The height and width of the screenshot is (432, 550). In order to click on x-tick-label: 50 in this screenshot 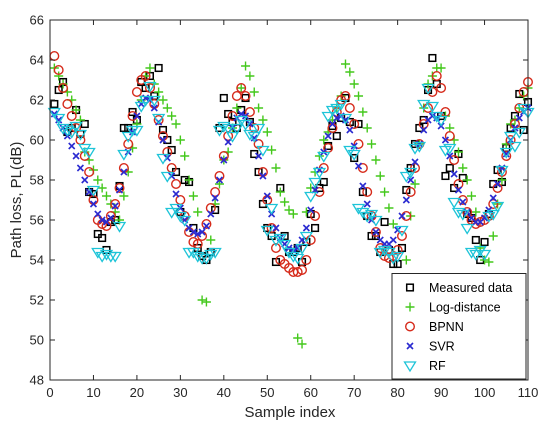, I will do `click(267, 392)`.